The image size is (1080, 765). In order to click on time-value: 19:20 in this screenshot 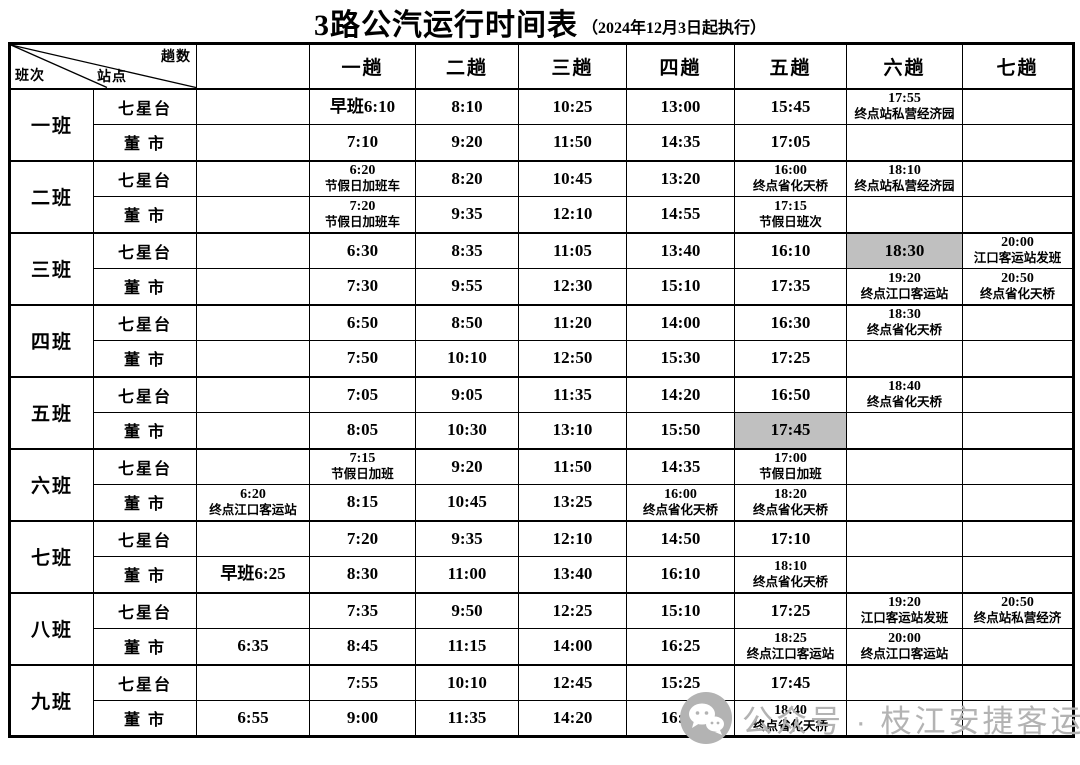, I will do `click(904, 603)`.